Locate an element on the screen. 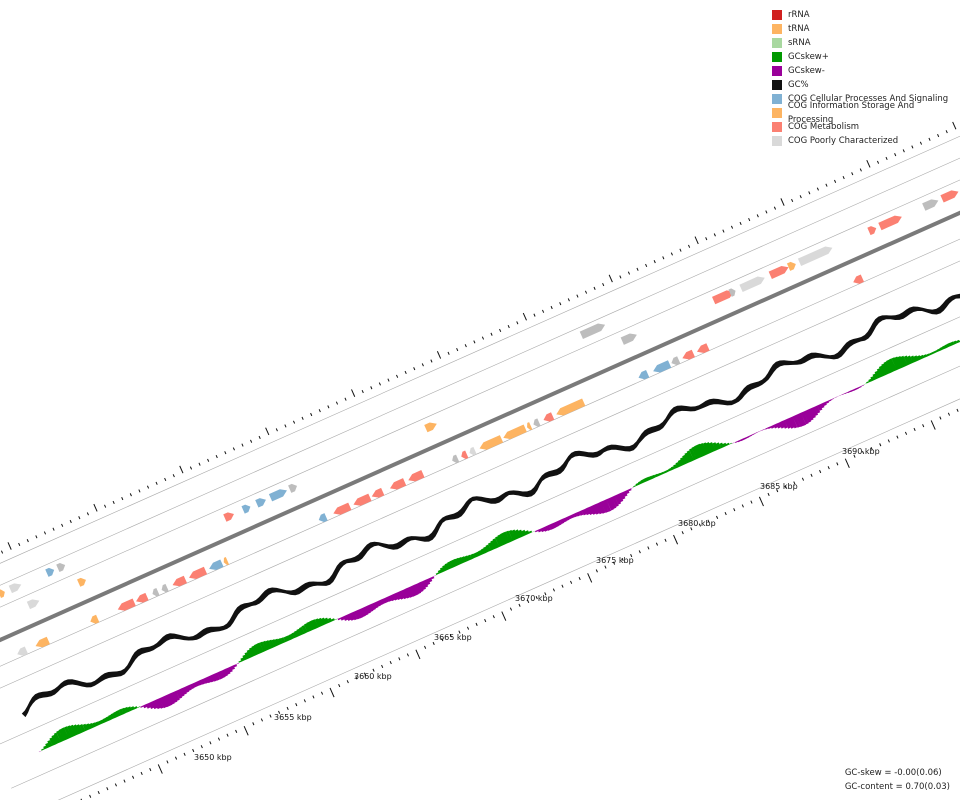 This screenshot has height=800, width=960. axis-label: 3665 kbp is located at coordinates (453, 637).